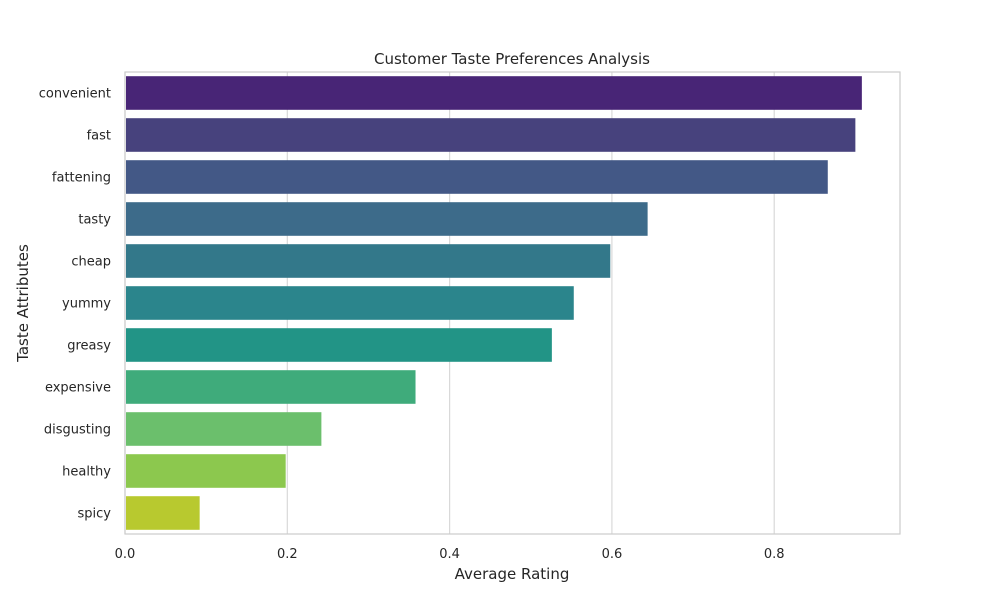  Describe the element at coordinates (86, 472) in the screenshot. I see `y-tick-label: healthy` at that location.